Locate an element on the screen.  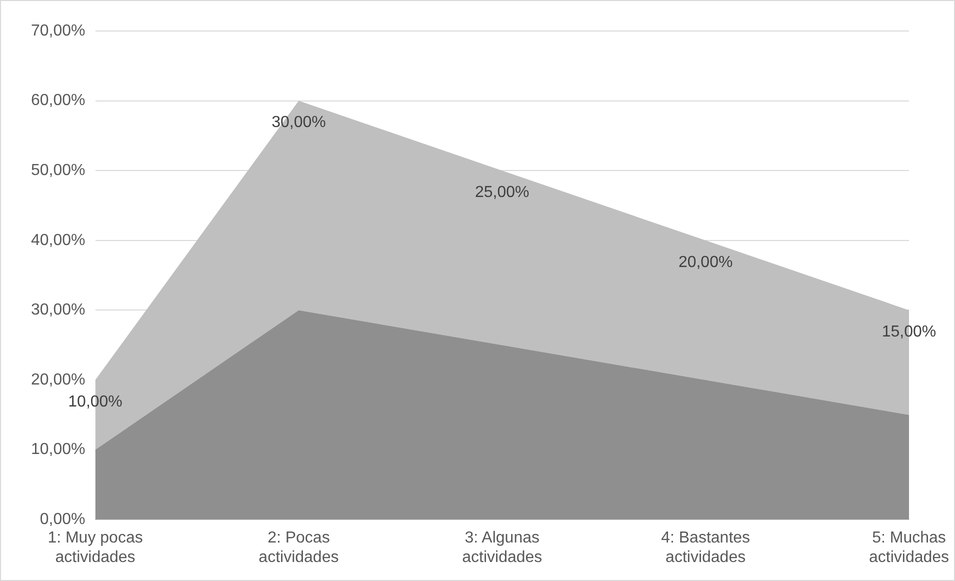
x-tick-label: 1: Muy pocas actividades is located at coordinates (95, 548).